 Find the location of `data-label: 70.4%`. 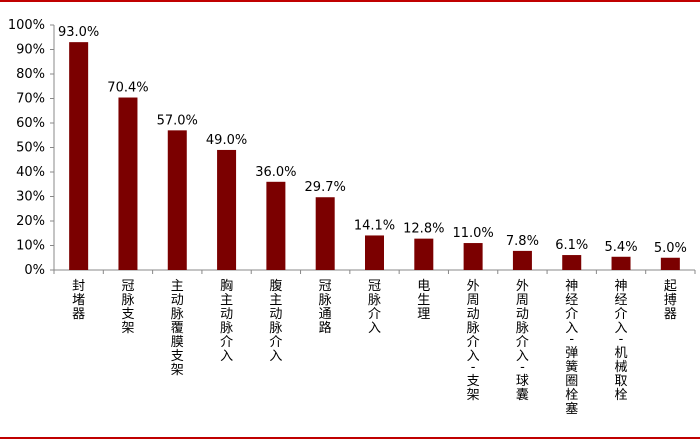

data-label: 70.4% is located at coordinates (127, 88).